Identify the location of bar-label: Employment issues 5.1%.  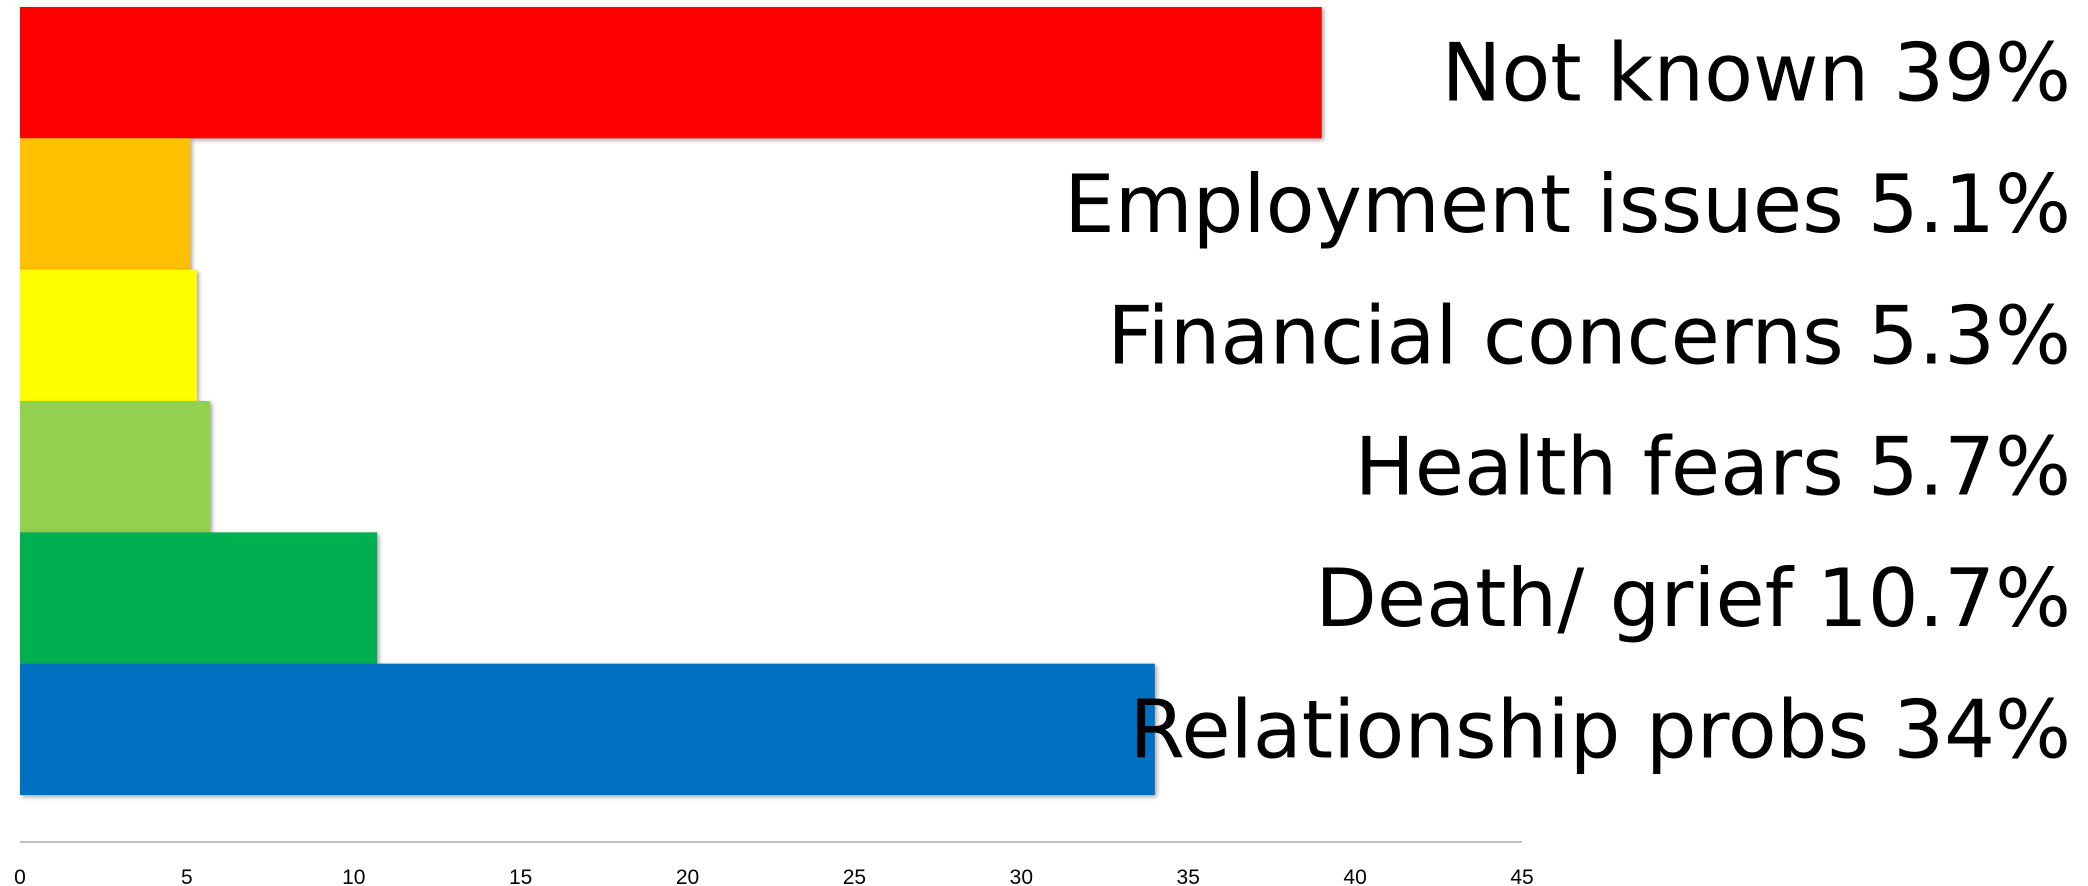
(1567, 204).